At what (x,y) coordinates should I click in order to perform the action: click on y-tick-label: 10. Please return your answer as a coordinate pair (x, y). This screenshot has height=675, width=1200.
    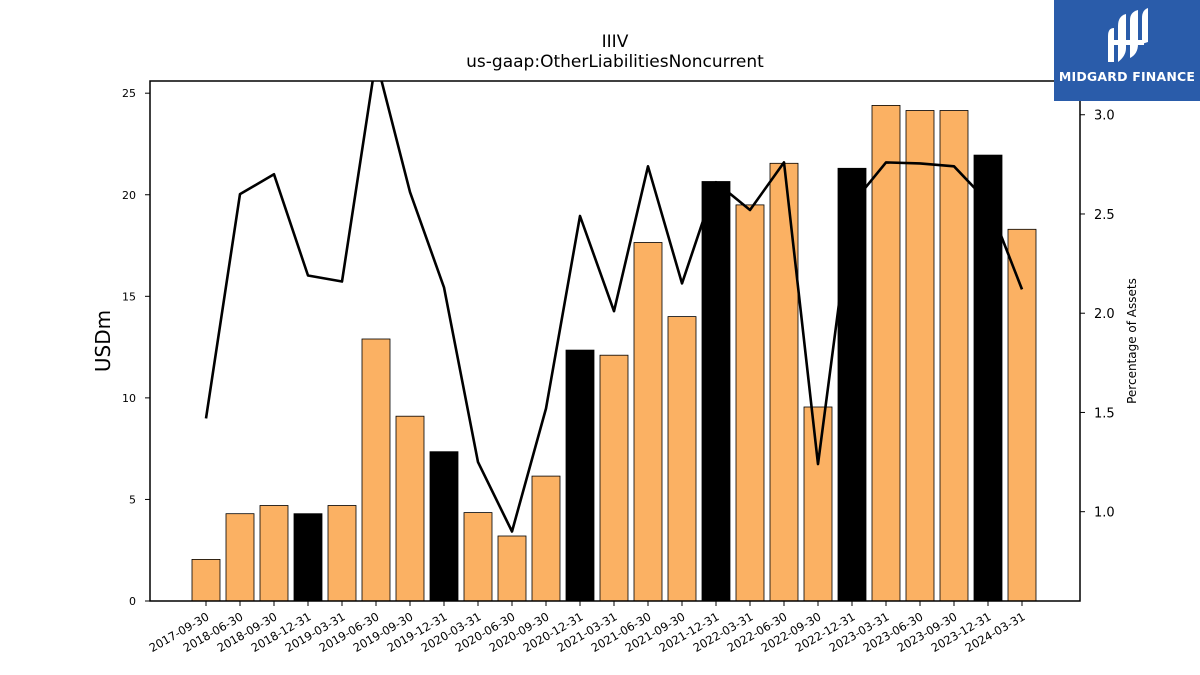
    Looking at the image, I should click on (129, 398).